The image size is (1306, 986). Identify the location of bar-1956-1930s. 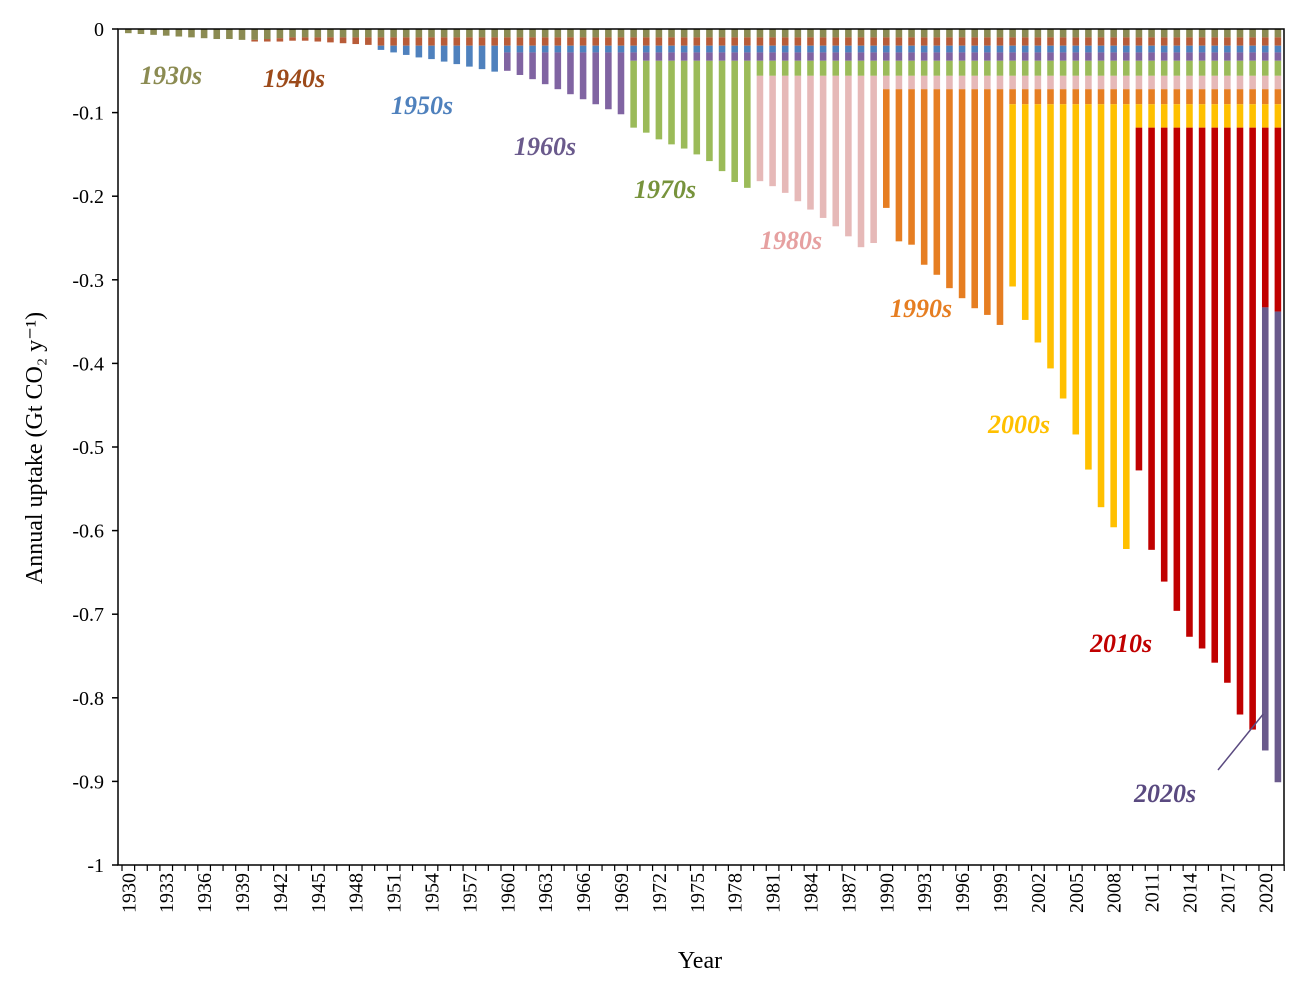
(457, 33).